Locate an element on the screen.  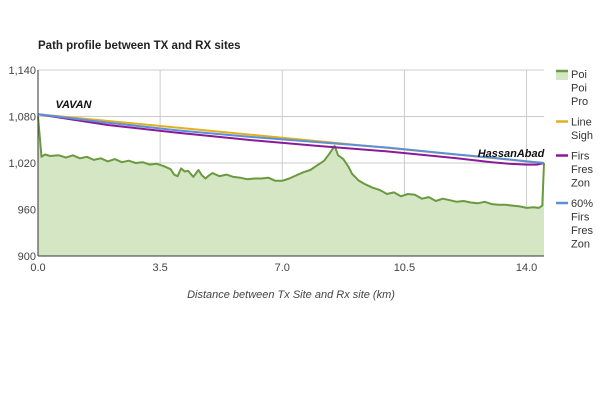
x-tick-label: 10.5 is located at coordinates (404, 268).